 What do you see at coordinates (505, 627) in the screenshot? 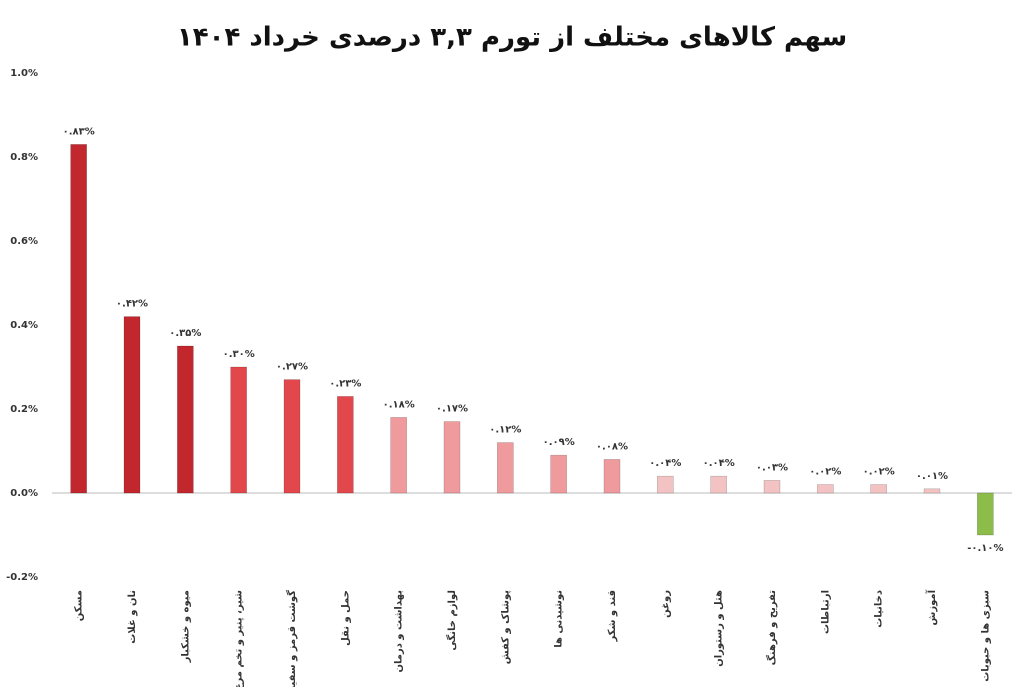
I see `x-tick-label: پوشاک و کفش` at bounding box center [505, 627].